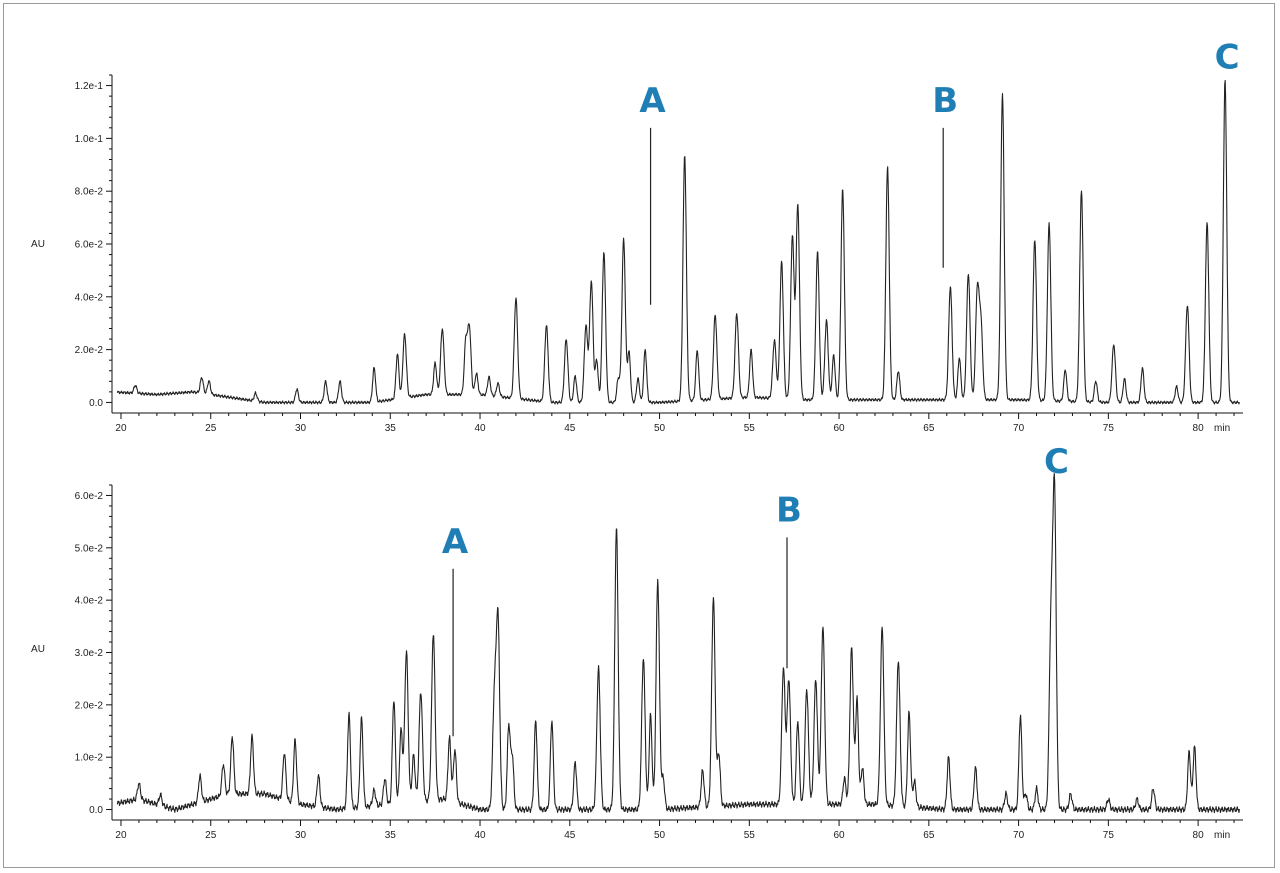 The image size is (1280, 873). What do you see at coordinates (89, 192) in the screenshot?
I see `y-tick-label: 8.0e-2` at bounding box center [89, 192].